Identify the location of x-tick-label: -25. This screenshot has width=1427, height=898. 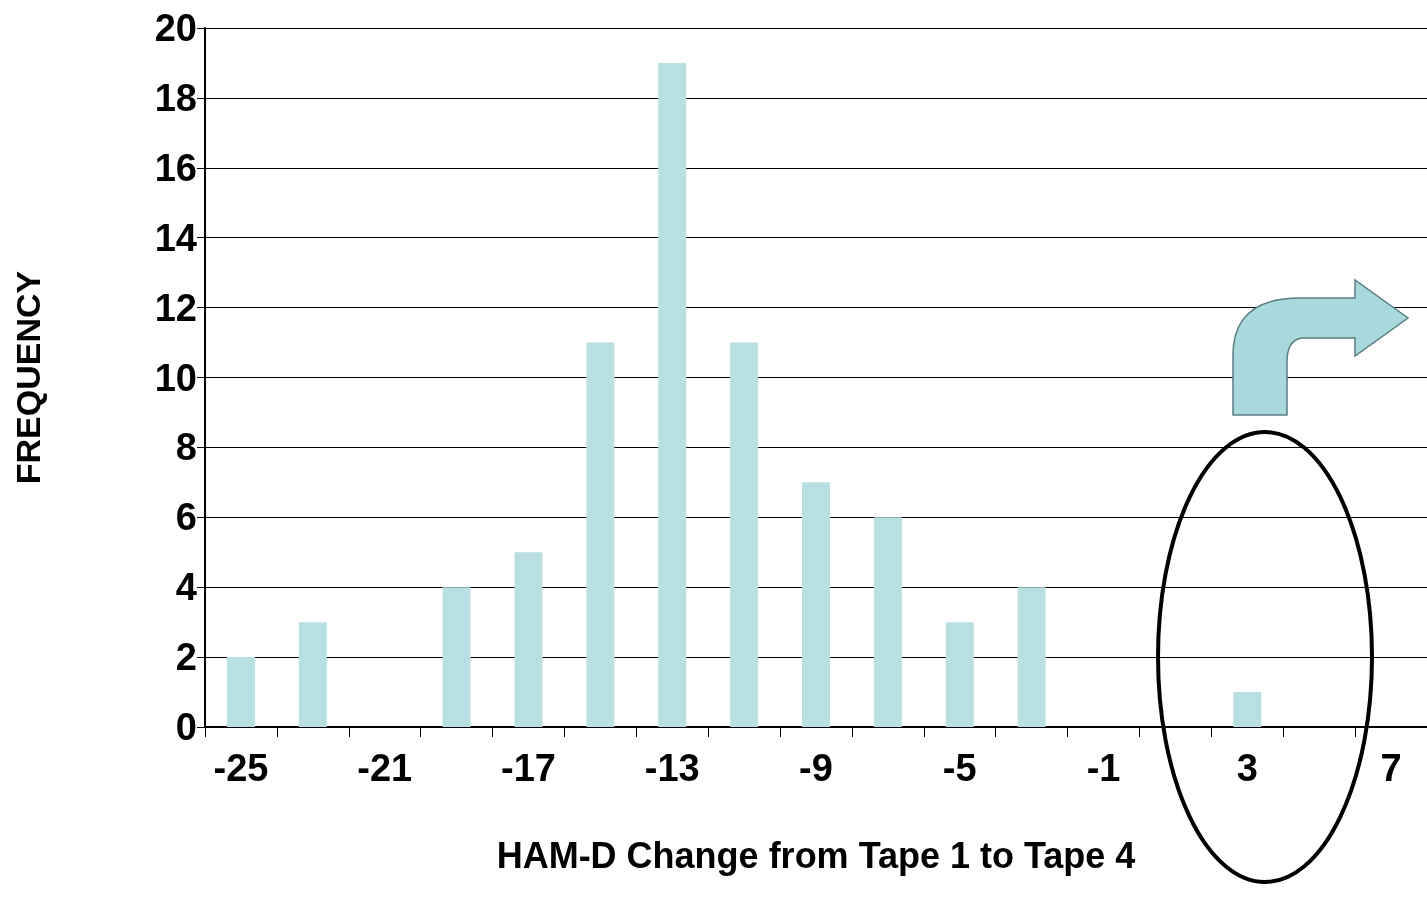
(241, 768).